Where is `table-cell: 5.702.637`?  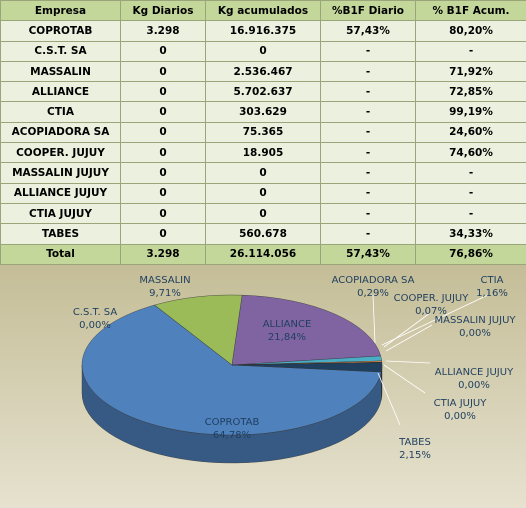 table-cell: 5.702.637 is located at coordinates (263, 92).